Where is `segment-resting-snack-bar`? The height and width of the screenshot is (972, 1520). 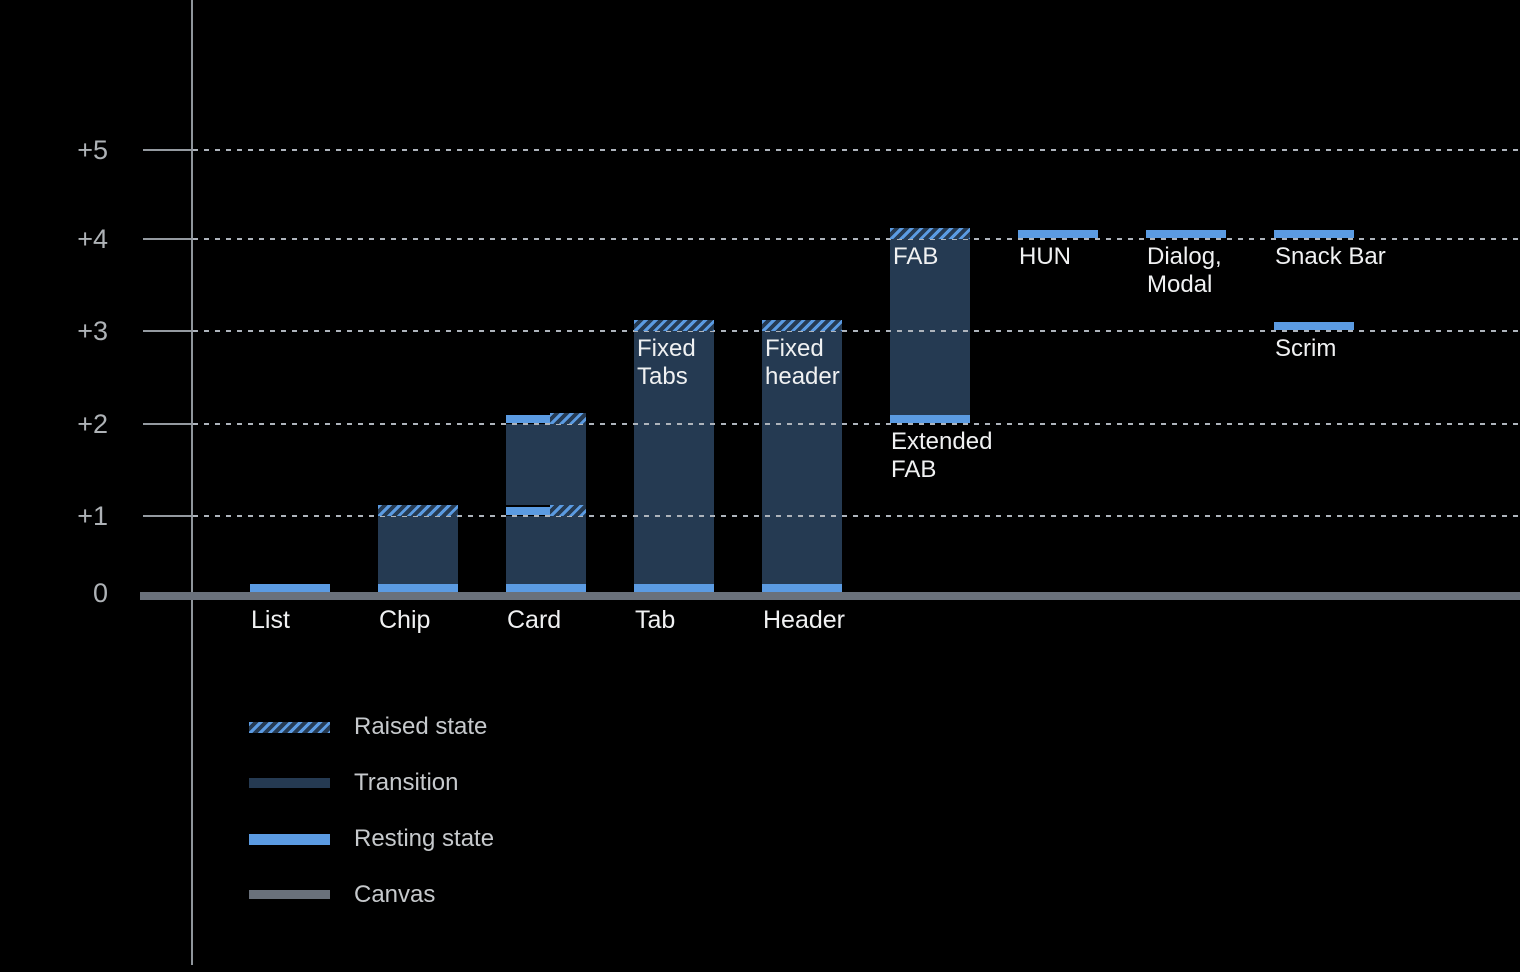 segment-resting-snack-bar is located at coordinates (1314, 234).